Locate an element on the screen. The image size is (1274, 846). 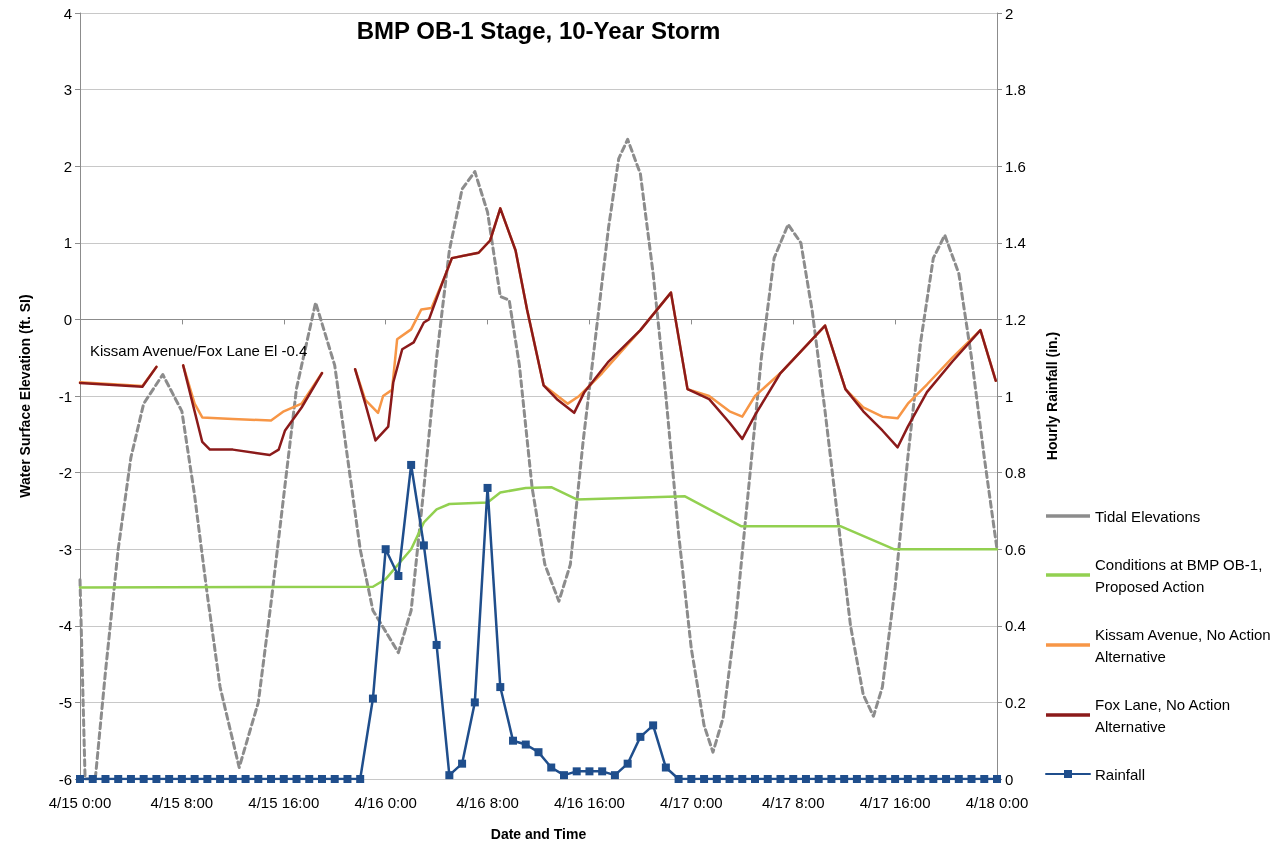
y-tick-label: -3 is located at coordinates (65, 549).